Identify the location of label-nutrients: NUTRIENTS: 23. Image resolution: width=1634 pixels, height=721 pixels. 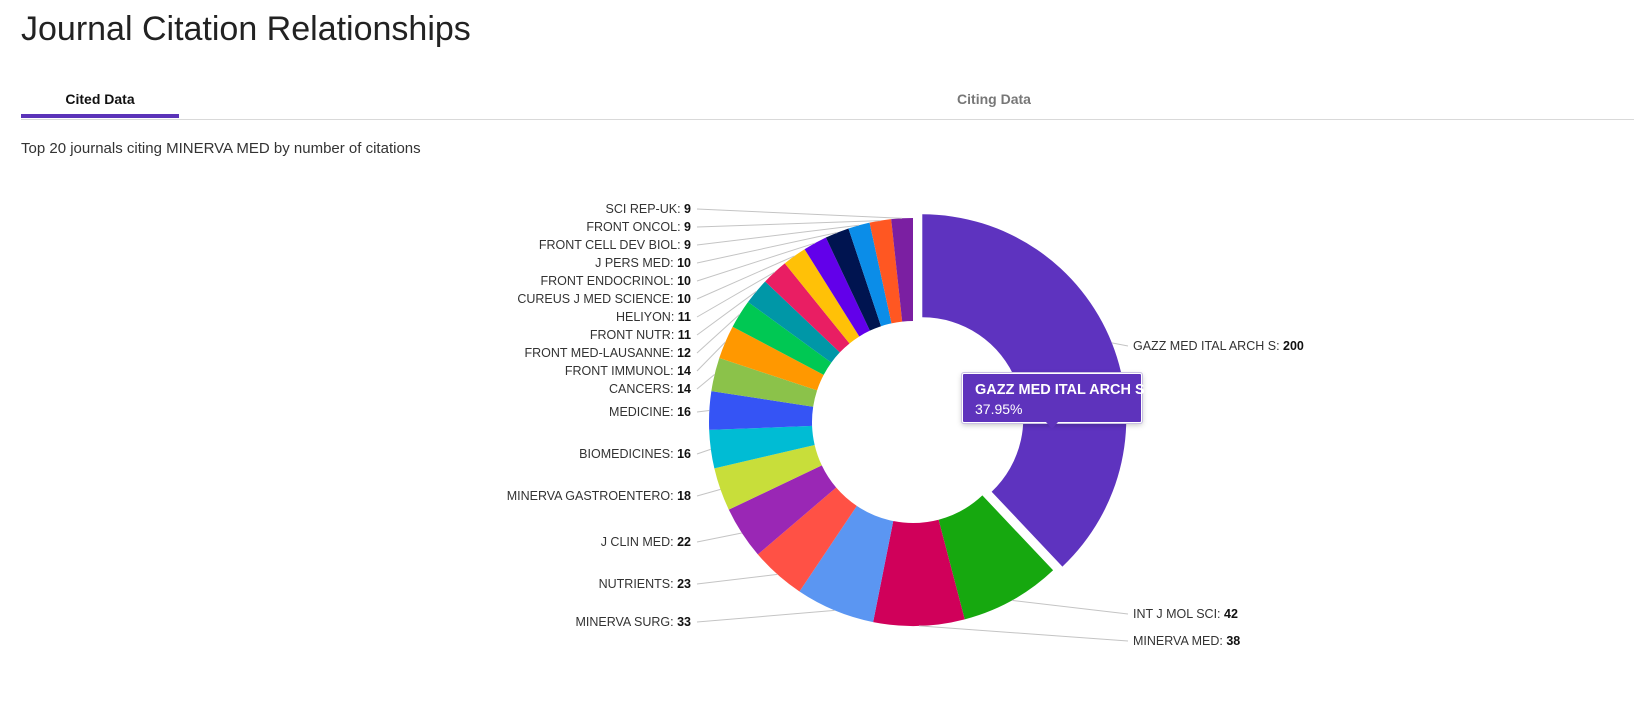
(645, 584).